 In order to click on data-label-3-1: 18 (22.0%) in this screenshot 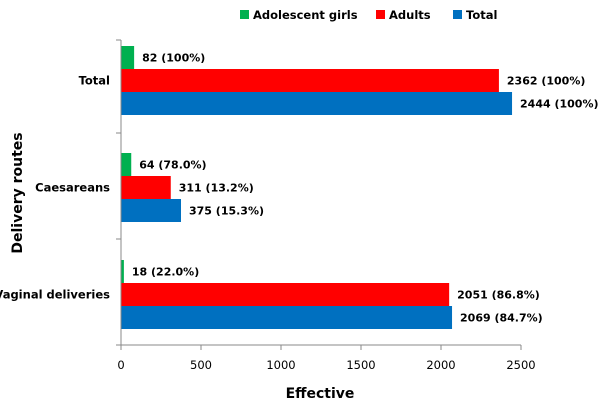, I will do `click(165, 272)`.